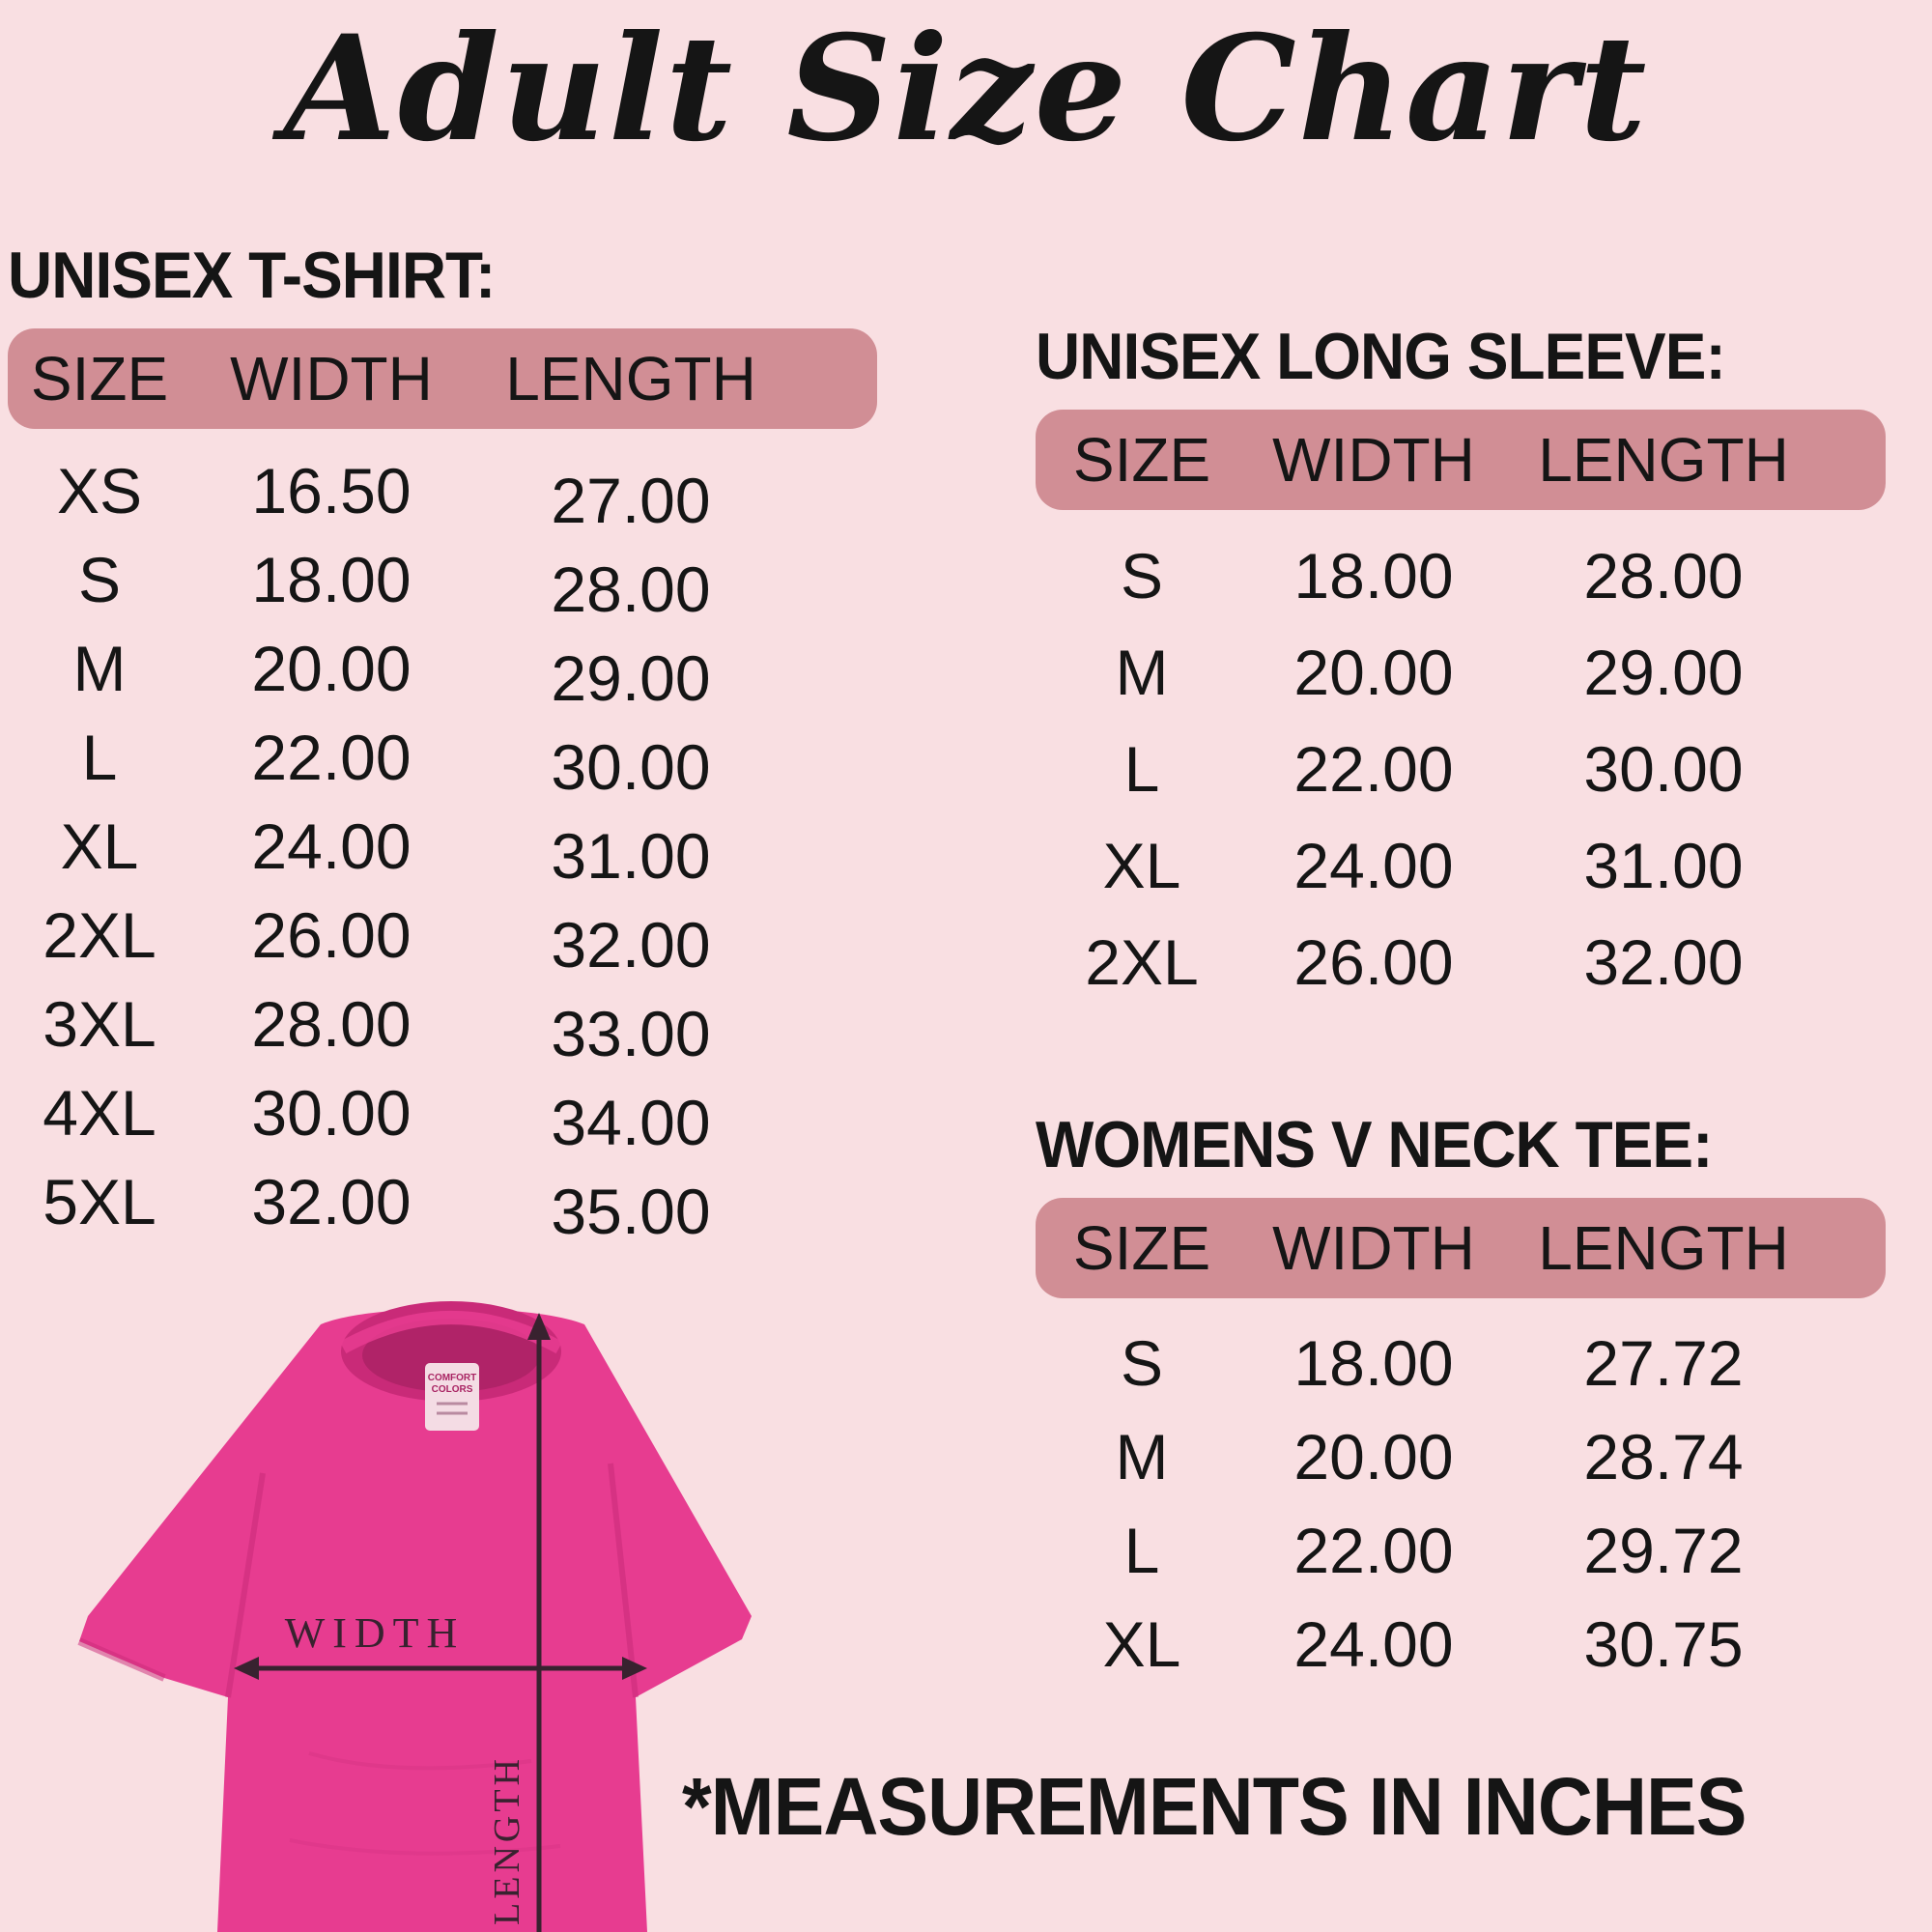  I want to click on womens-v-neck-header-row: SIZE WIDTH LENGTH, so click(1461, 1248).